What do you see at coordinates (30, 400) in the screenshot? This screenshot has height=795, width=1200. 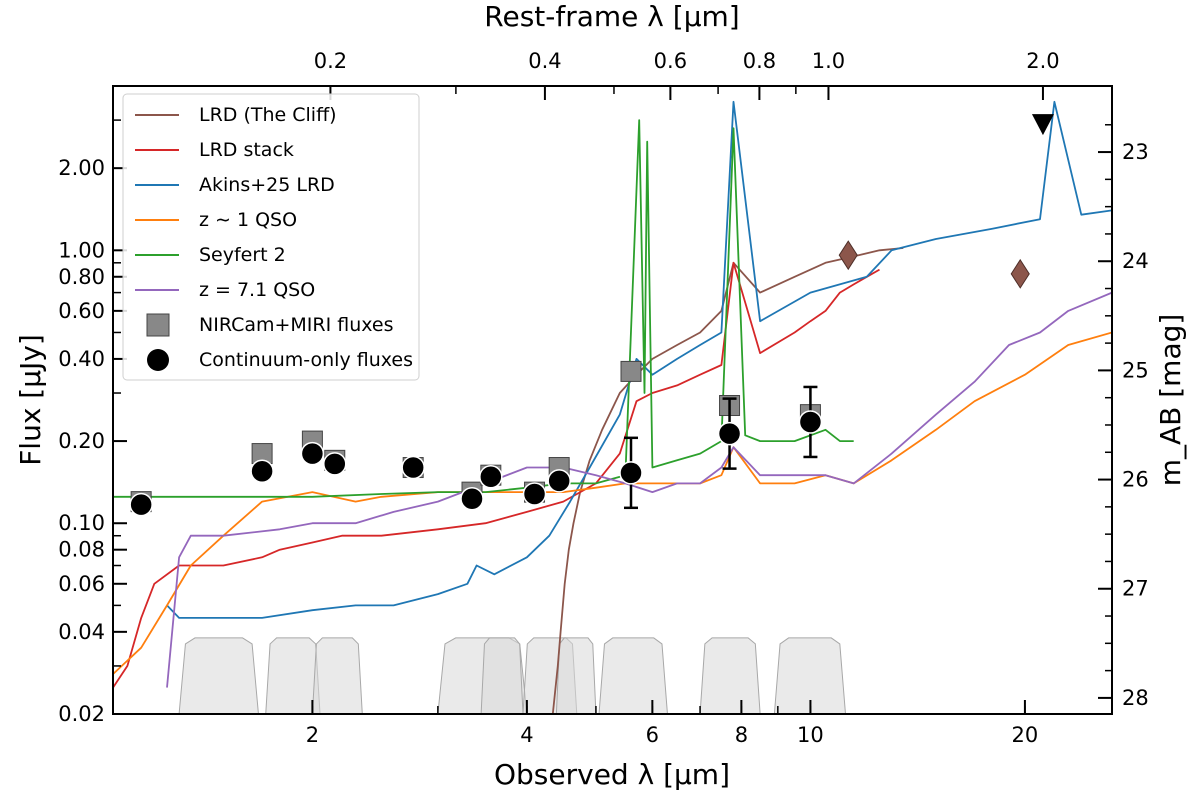 I see `y-axis-title: Flux [μJy]` at bounding box center [30, 400].